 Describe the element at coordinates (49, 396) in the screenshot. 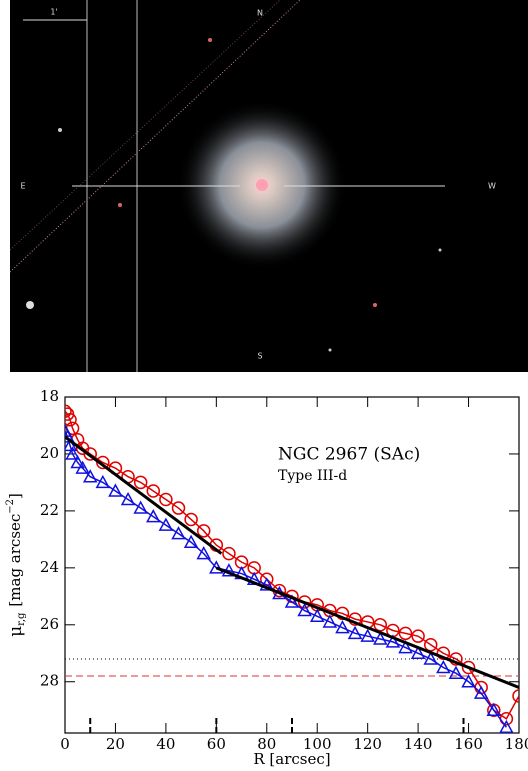

I see `y-tick-label: 18` at that location.